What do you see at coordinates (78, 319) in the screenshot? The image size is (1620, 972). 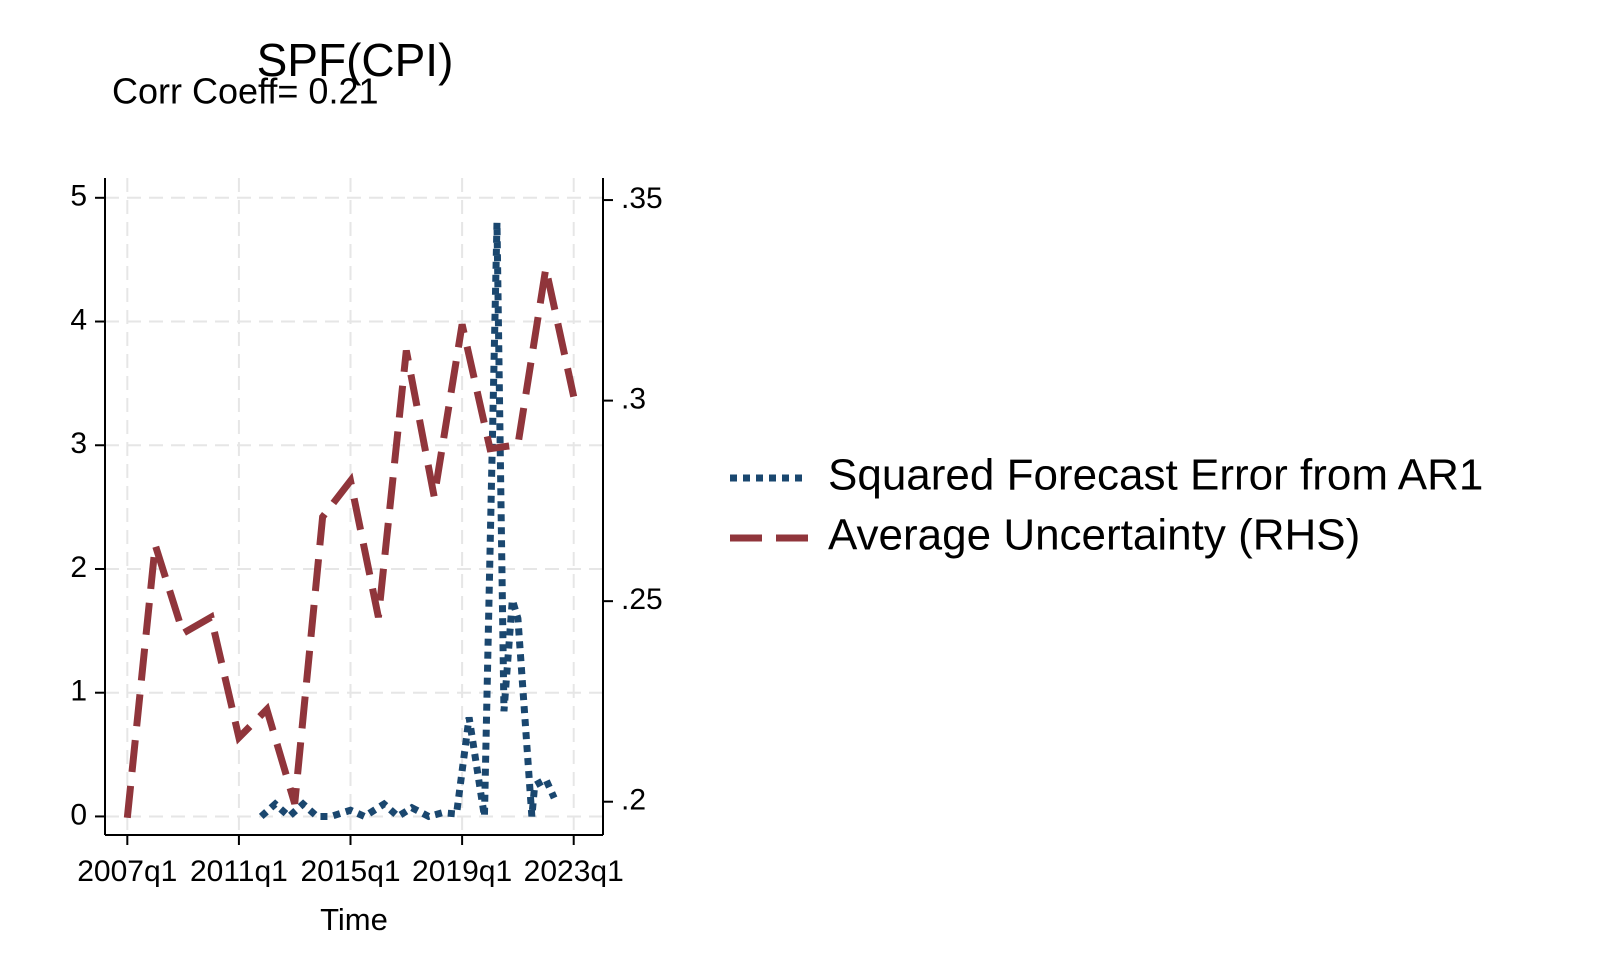 I see `y-tick-label: 4` at bounding box center [78, 319].